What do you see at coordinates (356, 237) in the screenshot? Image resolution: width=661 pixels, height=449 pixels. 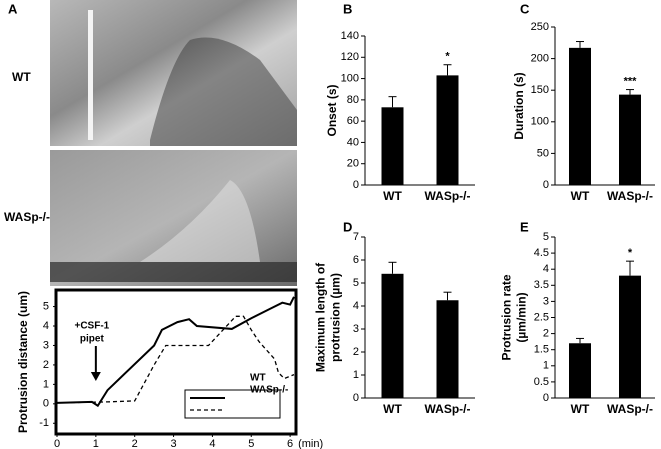 I see `y-tick-label: 7` at bounding box center [356, 237].